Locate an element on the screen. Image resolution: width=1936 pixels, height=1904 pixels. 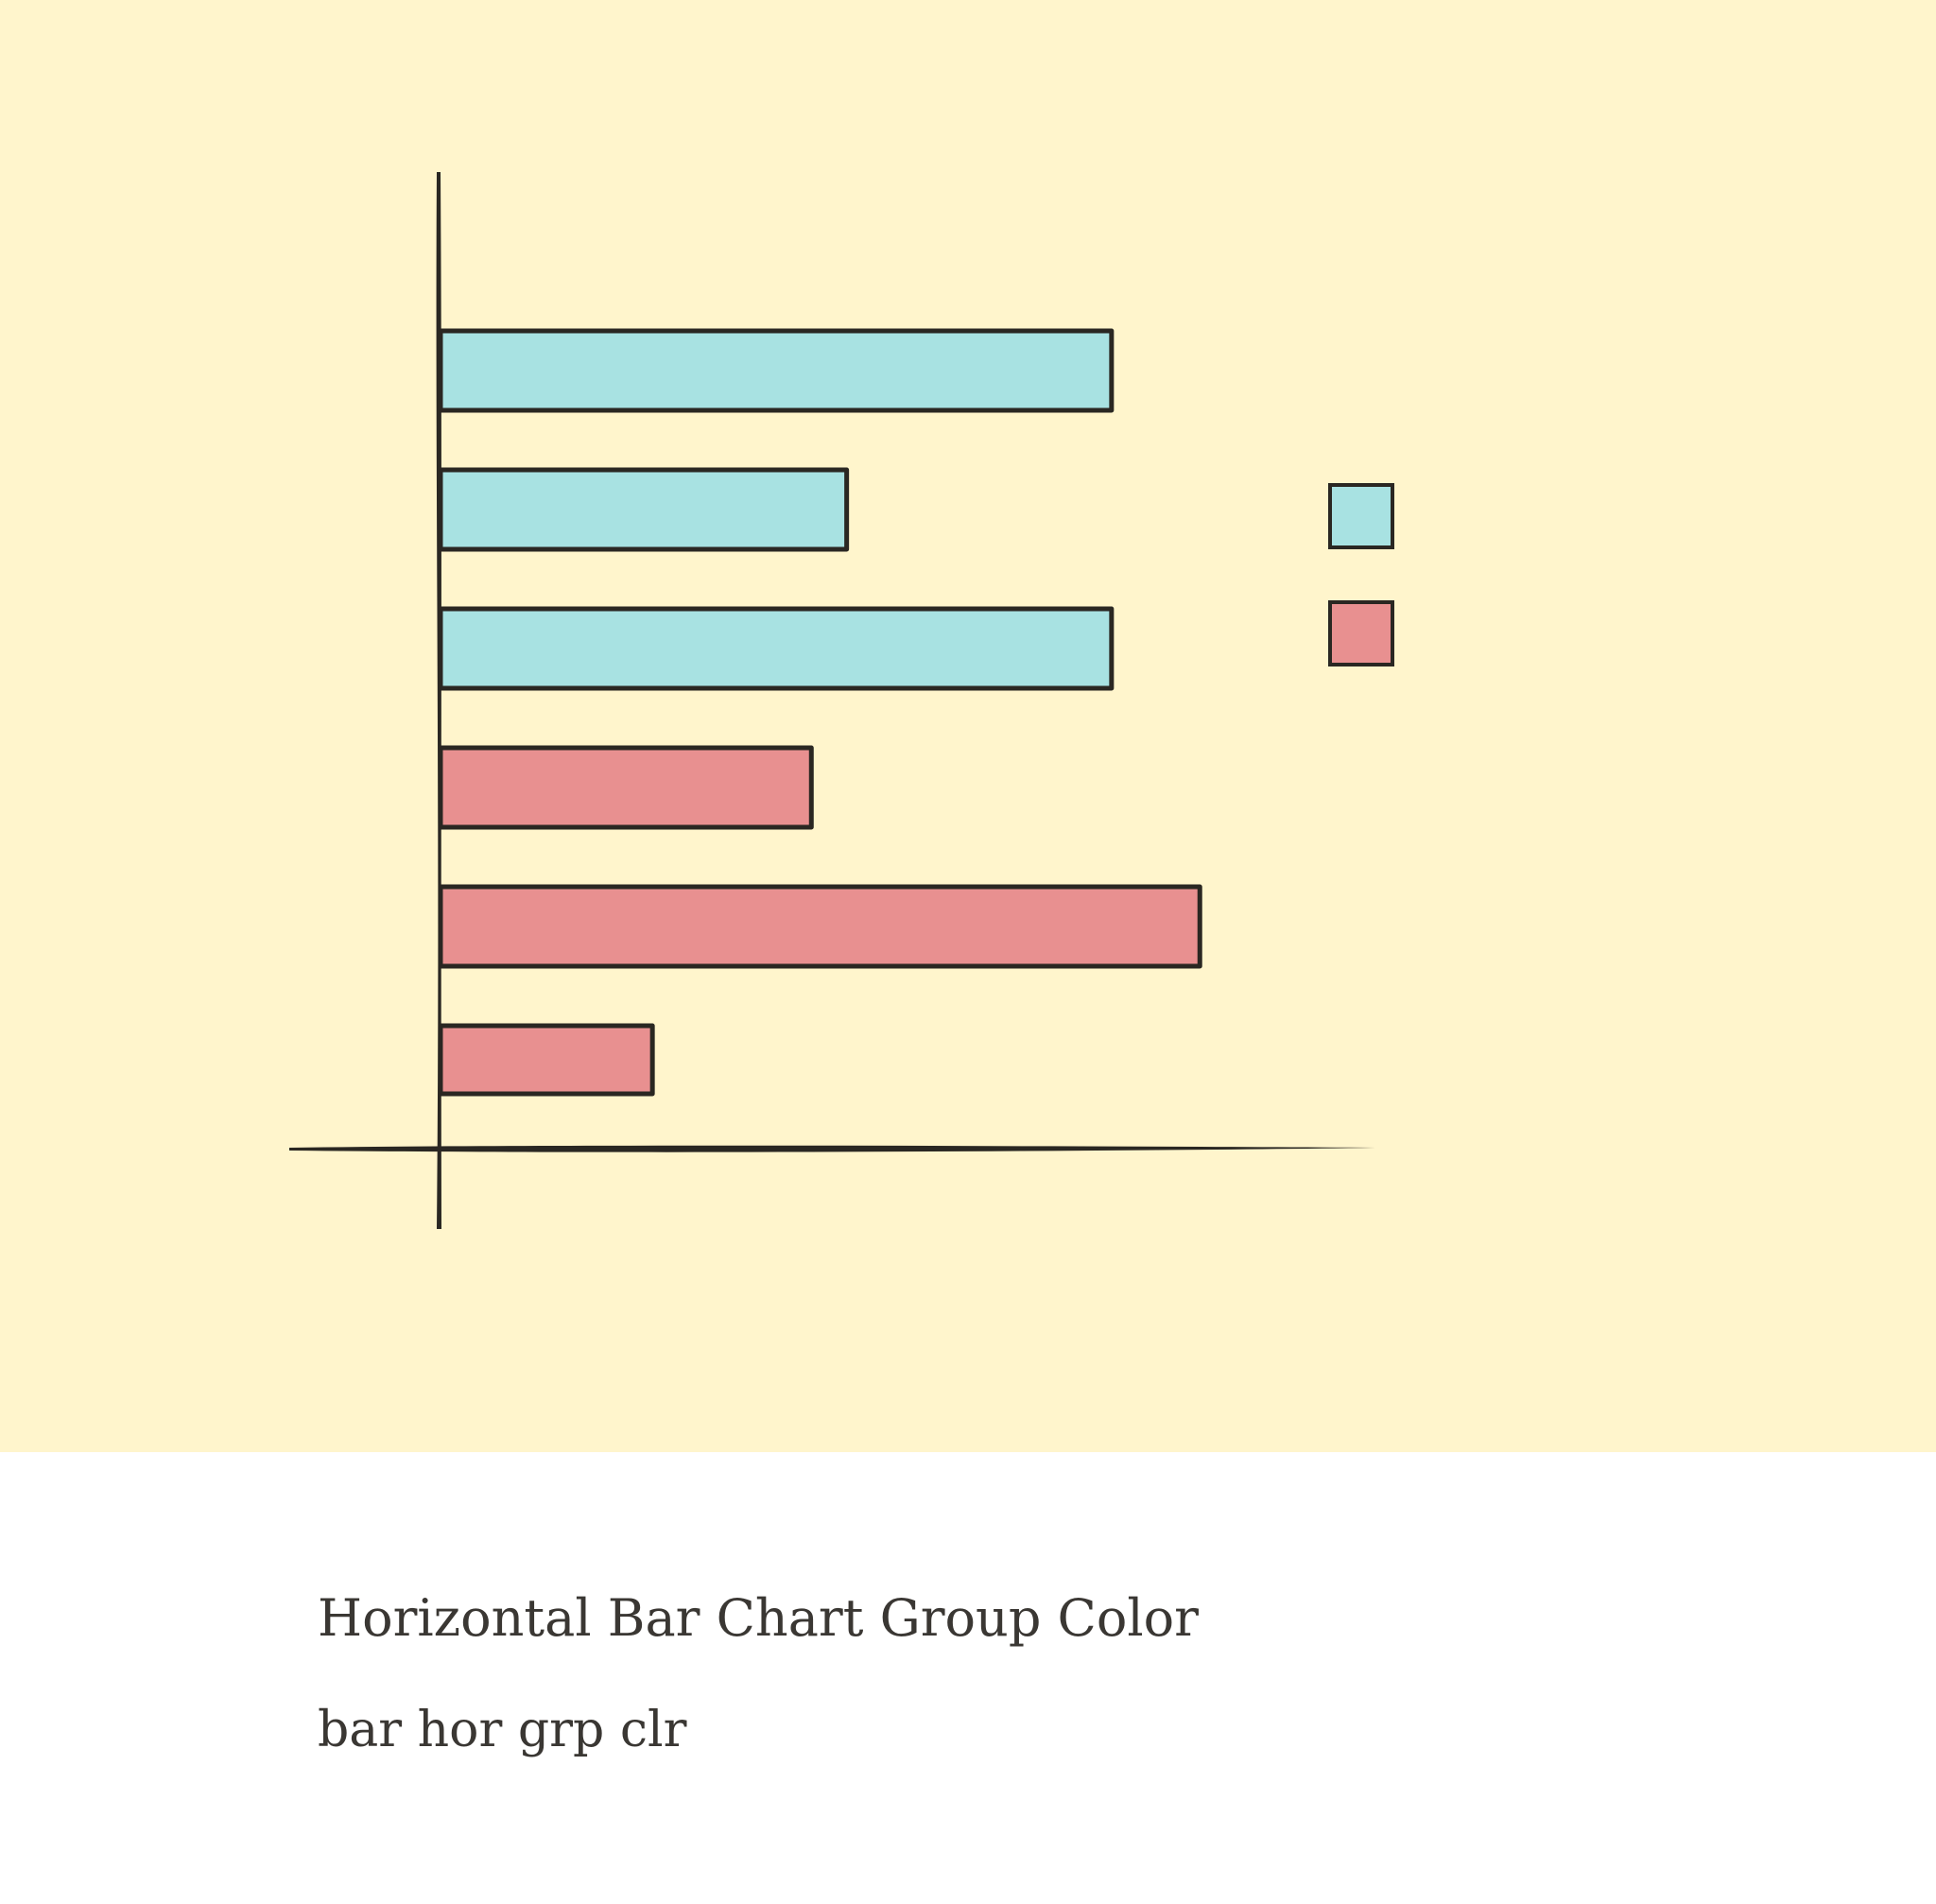
card-title: Horizontal Bar Chart Group Color is located at coordinates (758, 1618).